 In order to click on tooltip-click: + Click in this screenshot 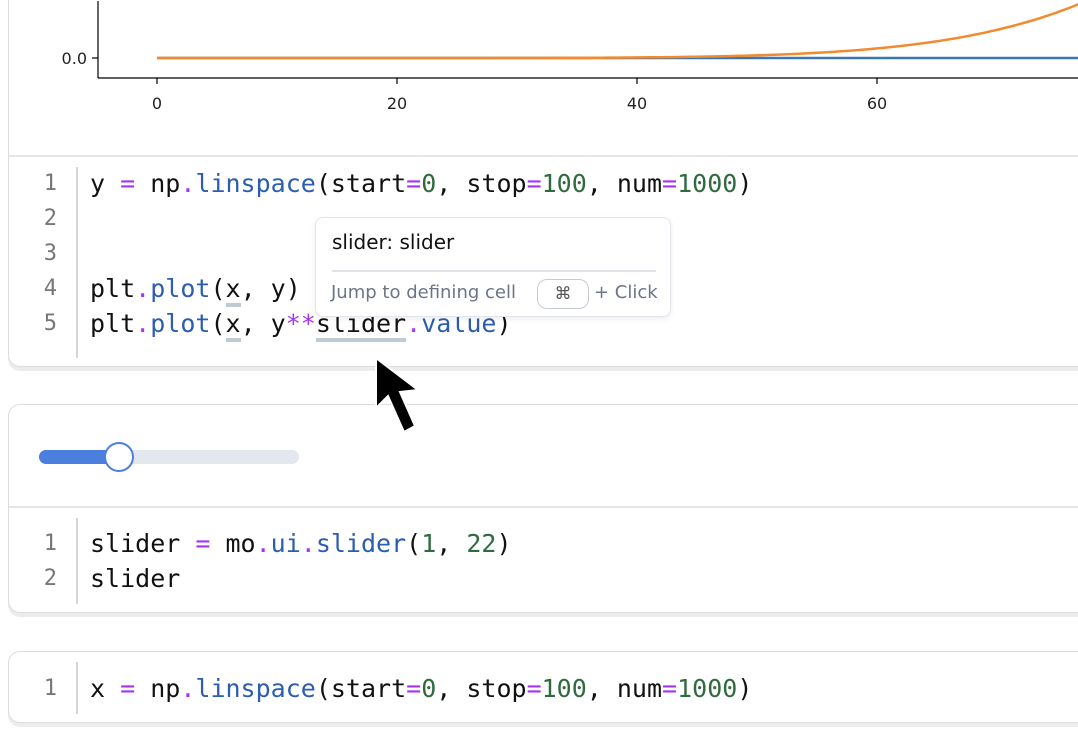, I will do `click(626, 292)`.